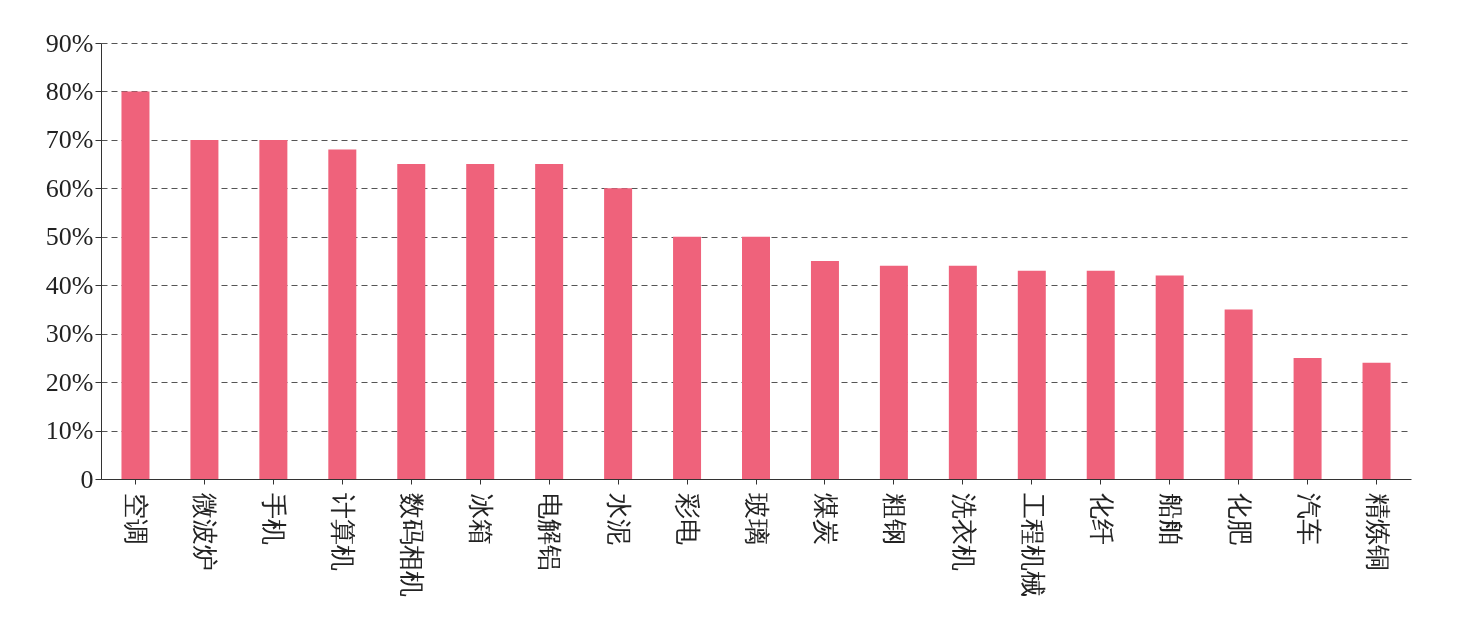 This screenshot has height=625, width=1470. What do you see at coordinates (69, 431) in the screenshot?
I see `y-tick-label: 10%` at bounding box center [69, 431].